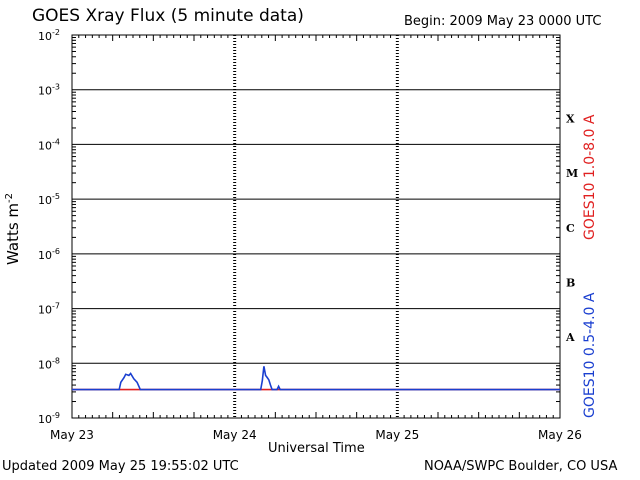  I want to click on y-tick-label: 10⁻⁷, so click(49, 309).